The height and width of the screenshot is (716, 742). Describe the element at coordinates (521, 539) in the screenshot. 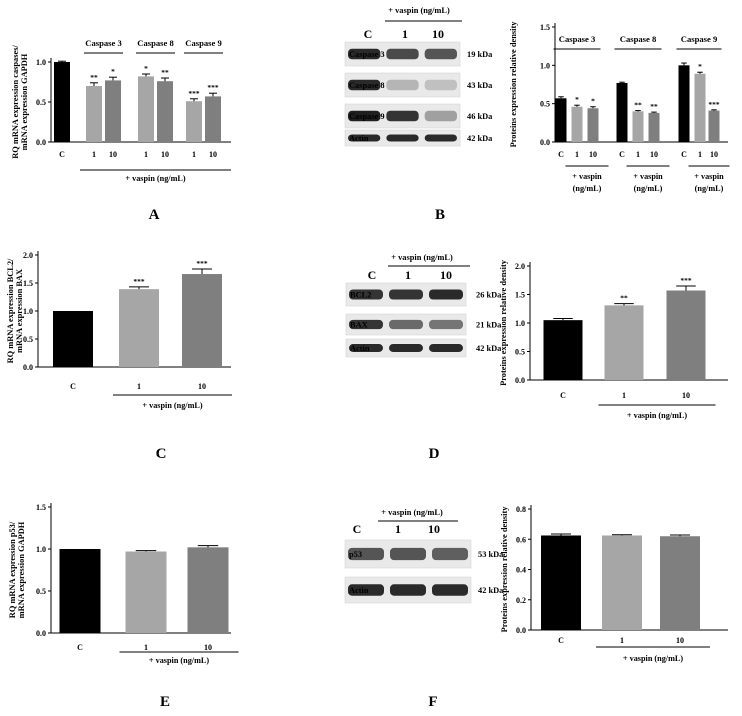

I see `y-tick-label: 0.6` at that location.